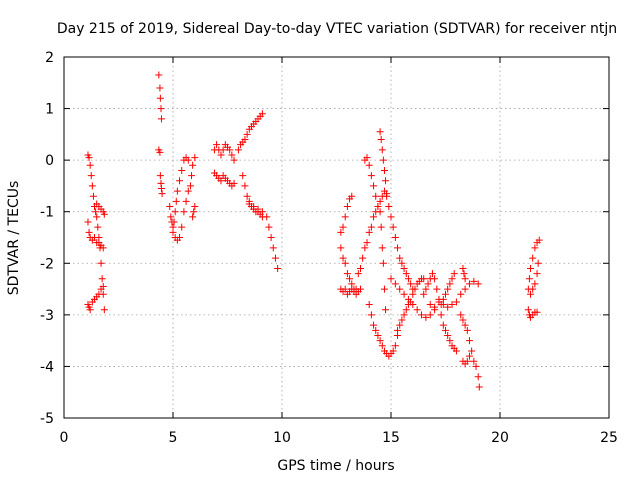 This screenshot has width=640, height=480. I want to click on y-tick-label: 1, so click(49, 110).